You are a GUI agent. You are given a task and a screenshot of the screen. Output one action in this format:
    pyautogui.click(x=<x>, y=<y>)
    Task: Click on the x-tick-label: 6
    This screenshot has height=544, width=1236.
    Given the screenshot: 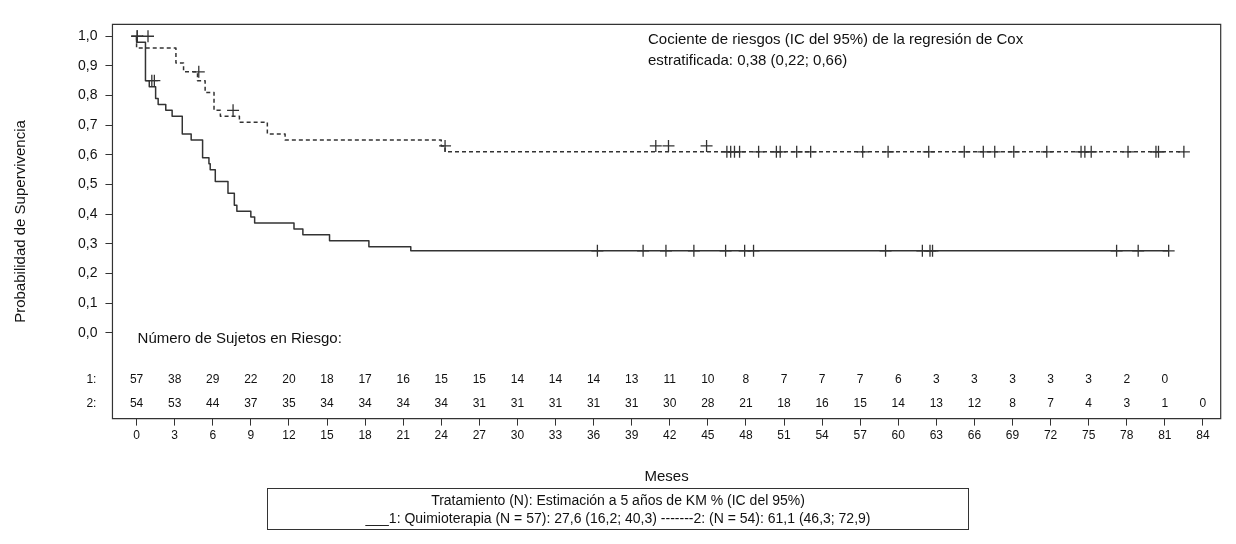 What is the action you would take?
    pyautogui.click(x=213, y=435)
    